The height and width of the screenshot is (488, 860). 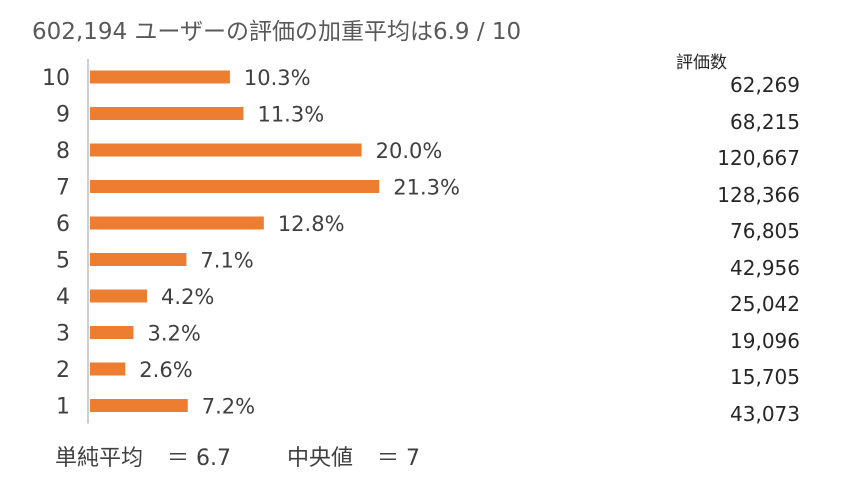 What do you see at coordinates (765, 267) in the screenshot?
I see `count-value: 42,956` at bounding box center [765, 267].